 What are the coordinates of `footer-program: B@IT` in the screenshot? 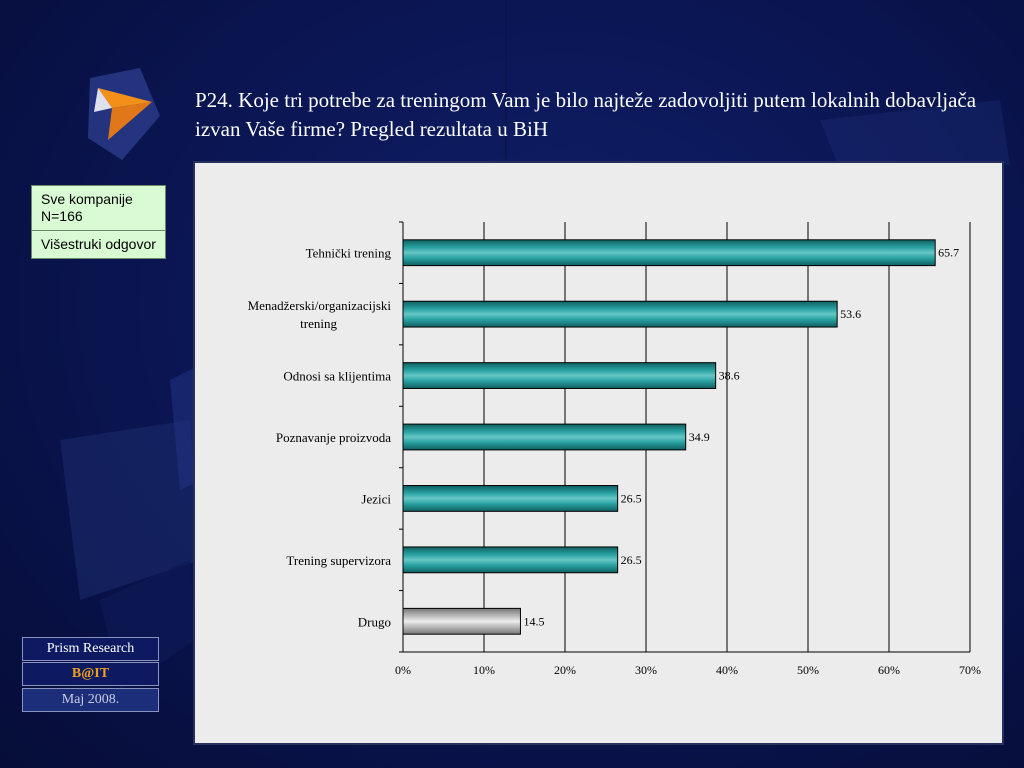 It's located at (90, 674).